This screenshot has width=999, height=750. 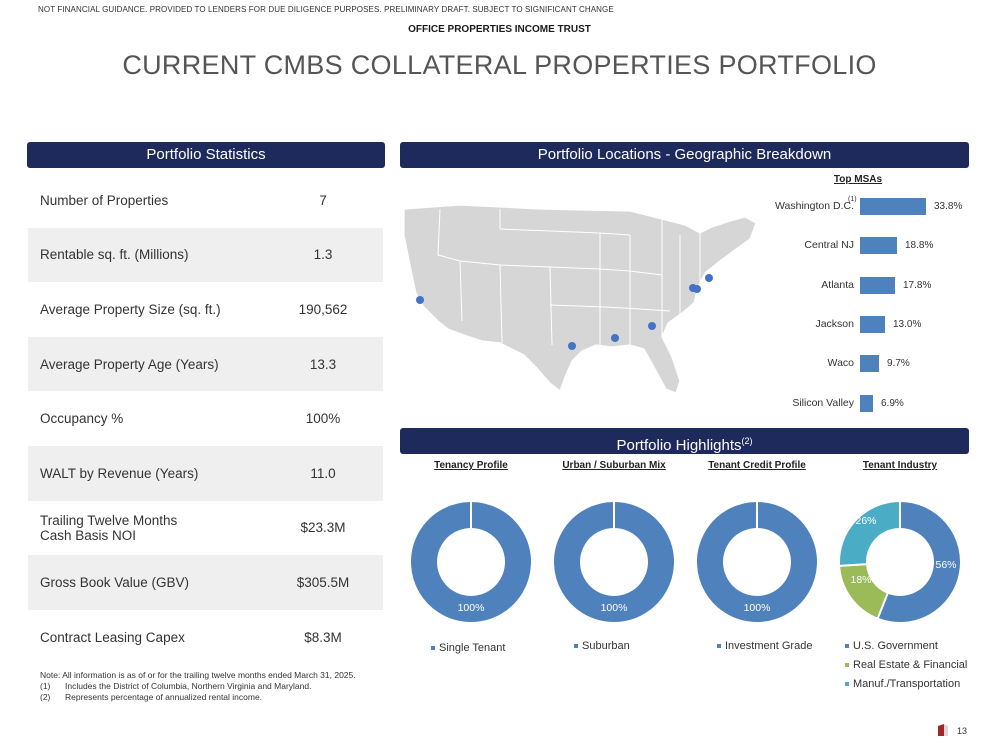 I want to click on stat-row: Average Property Age (Years) 13.3, so click(x=205, y=364).